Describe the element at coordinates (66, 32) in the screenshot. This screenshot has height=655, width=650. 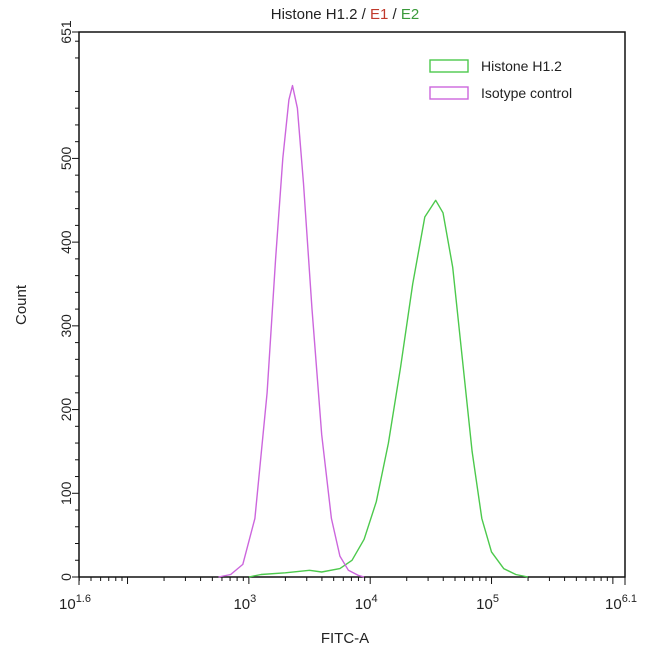
I see `y-tick-label: 651` at that location.